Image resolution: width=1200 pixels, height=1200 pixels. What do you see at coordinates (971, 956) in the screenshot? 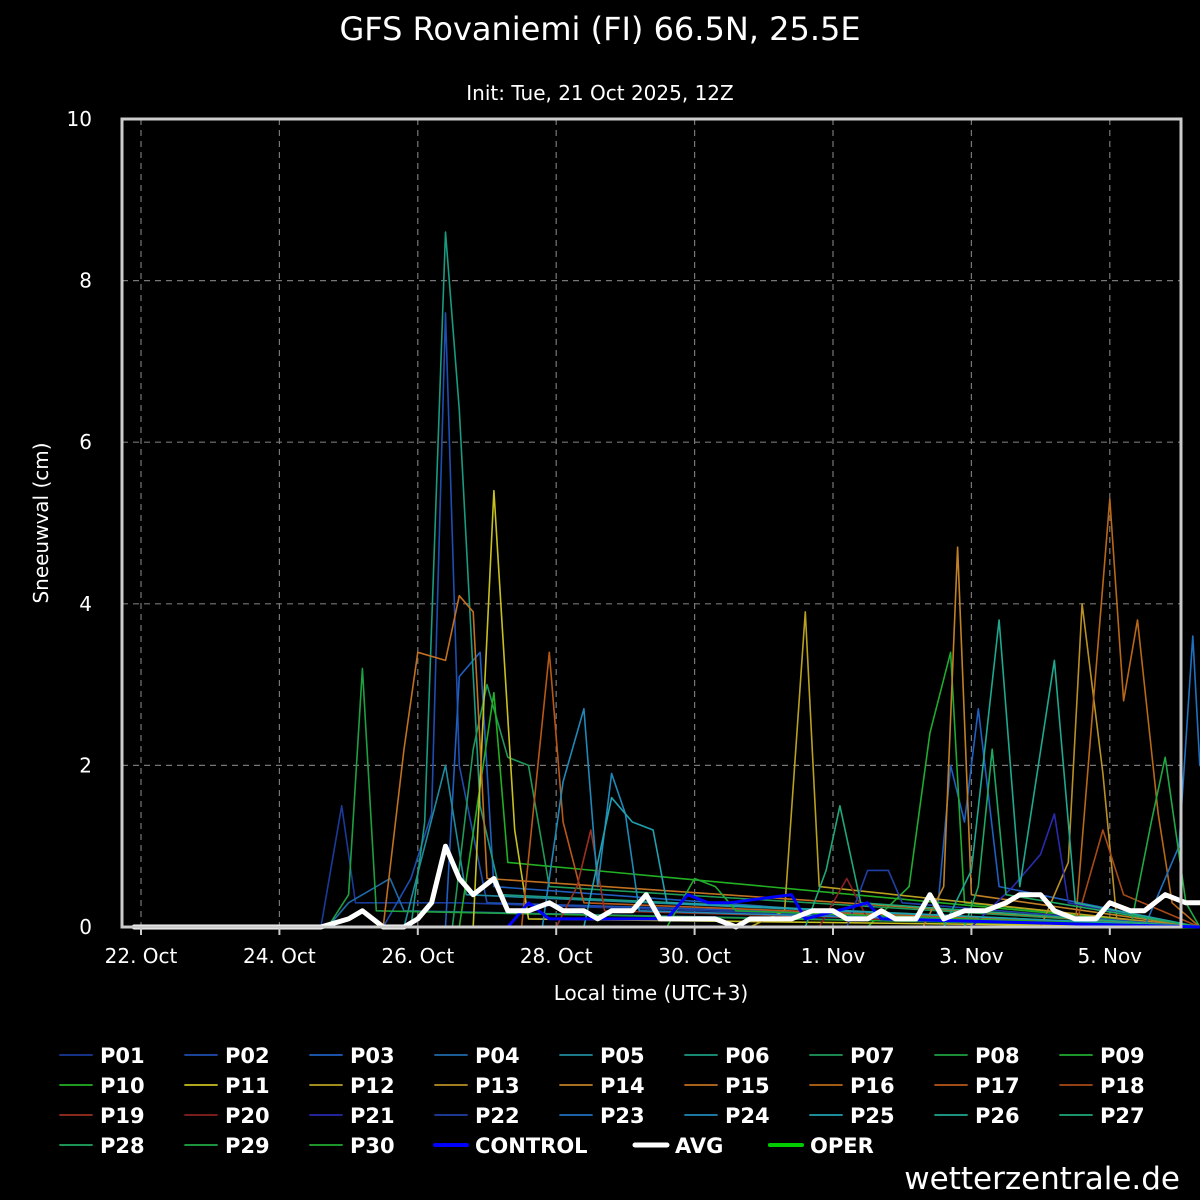
I see `x-tick-label: 3. Nov` at bounding box center [971, 956].